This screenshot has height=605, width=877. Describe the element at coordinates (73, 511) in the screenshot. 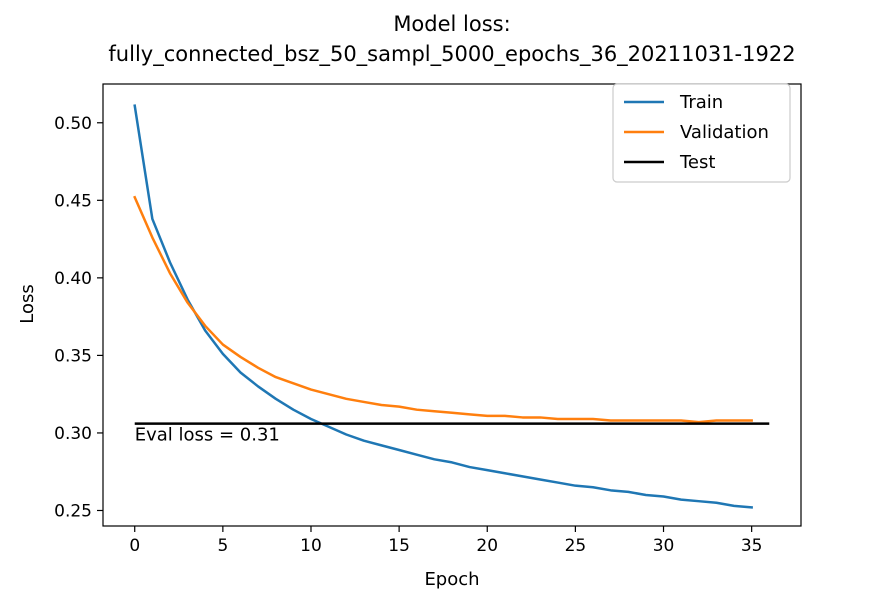

I see `y-tick-label: 0.25` at that location.